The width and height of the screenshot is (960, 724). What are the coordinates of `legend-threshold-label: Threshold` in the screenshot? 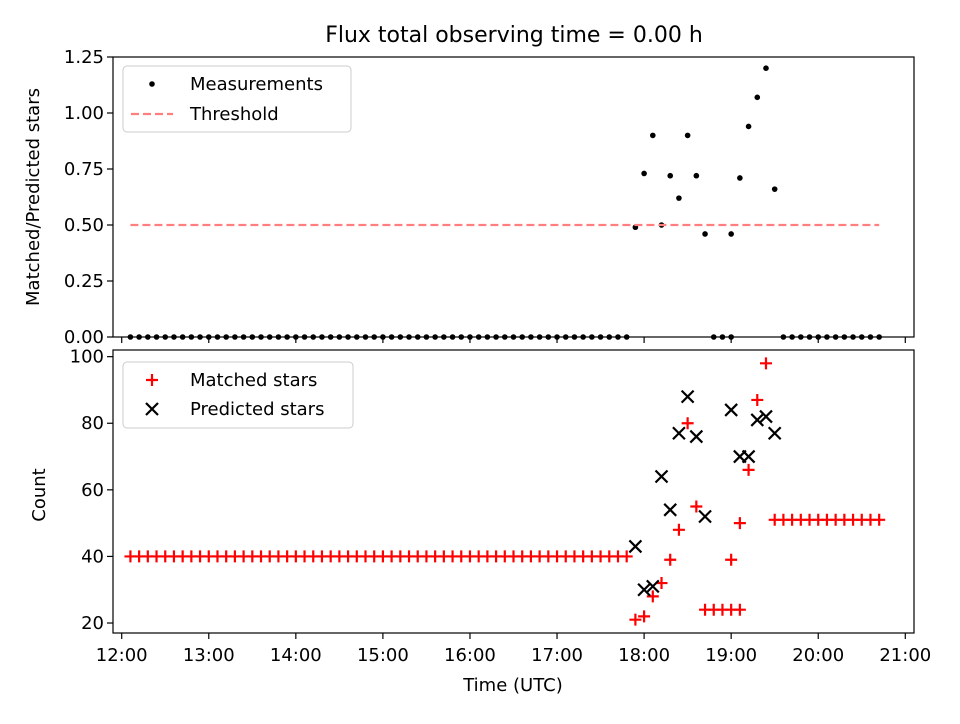 It's located at (234, 114).